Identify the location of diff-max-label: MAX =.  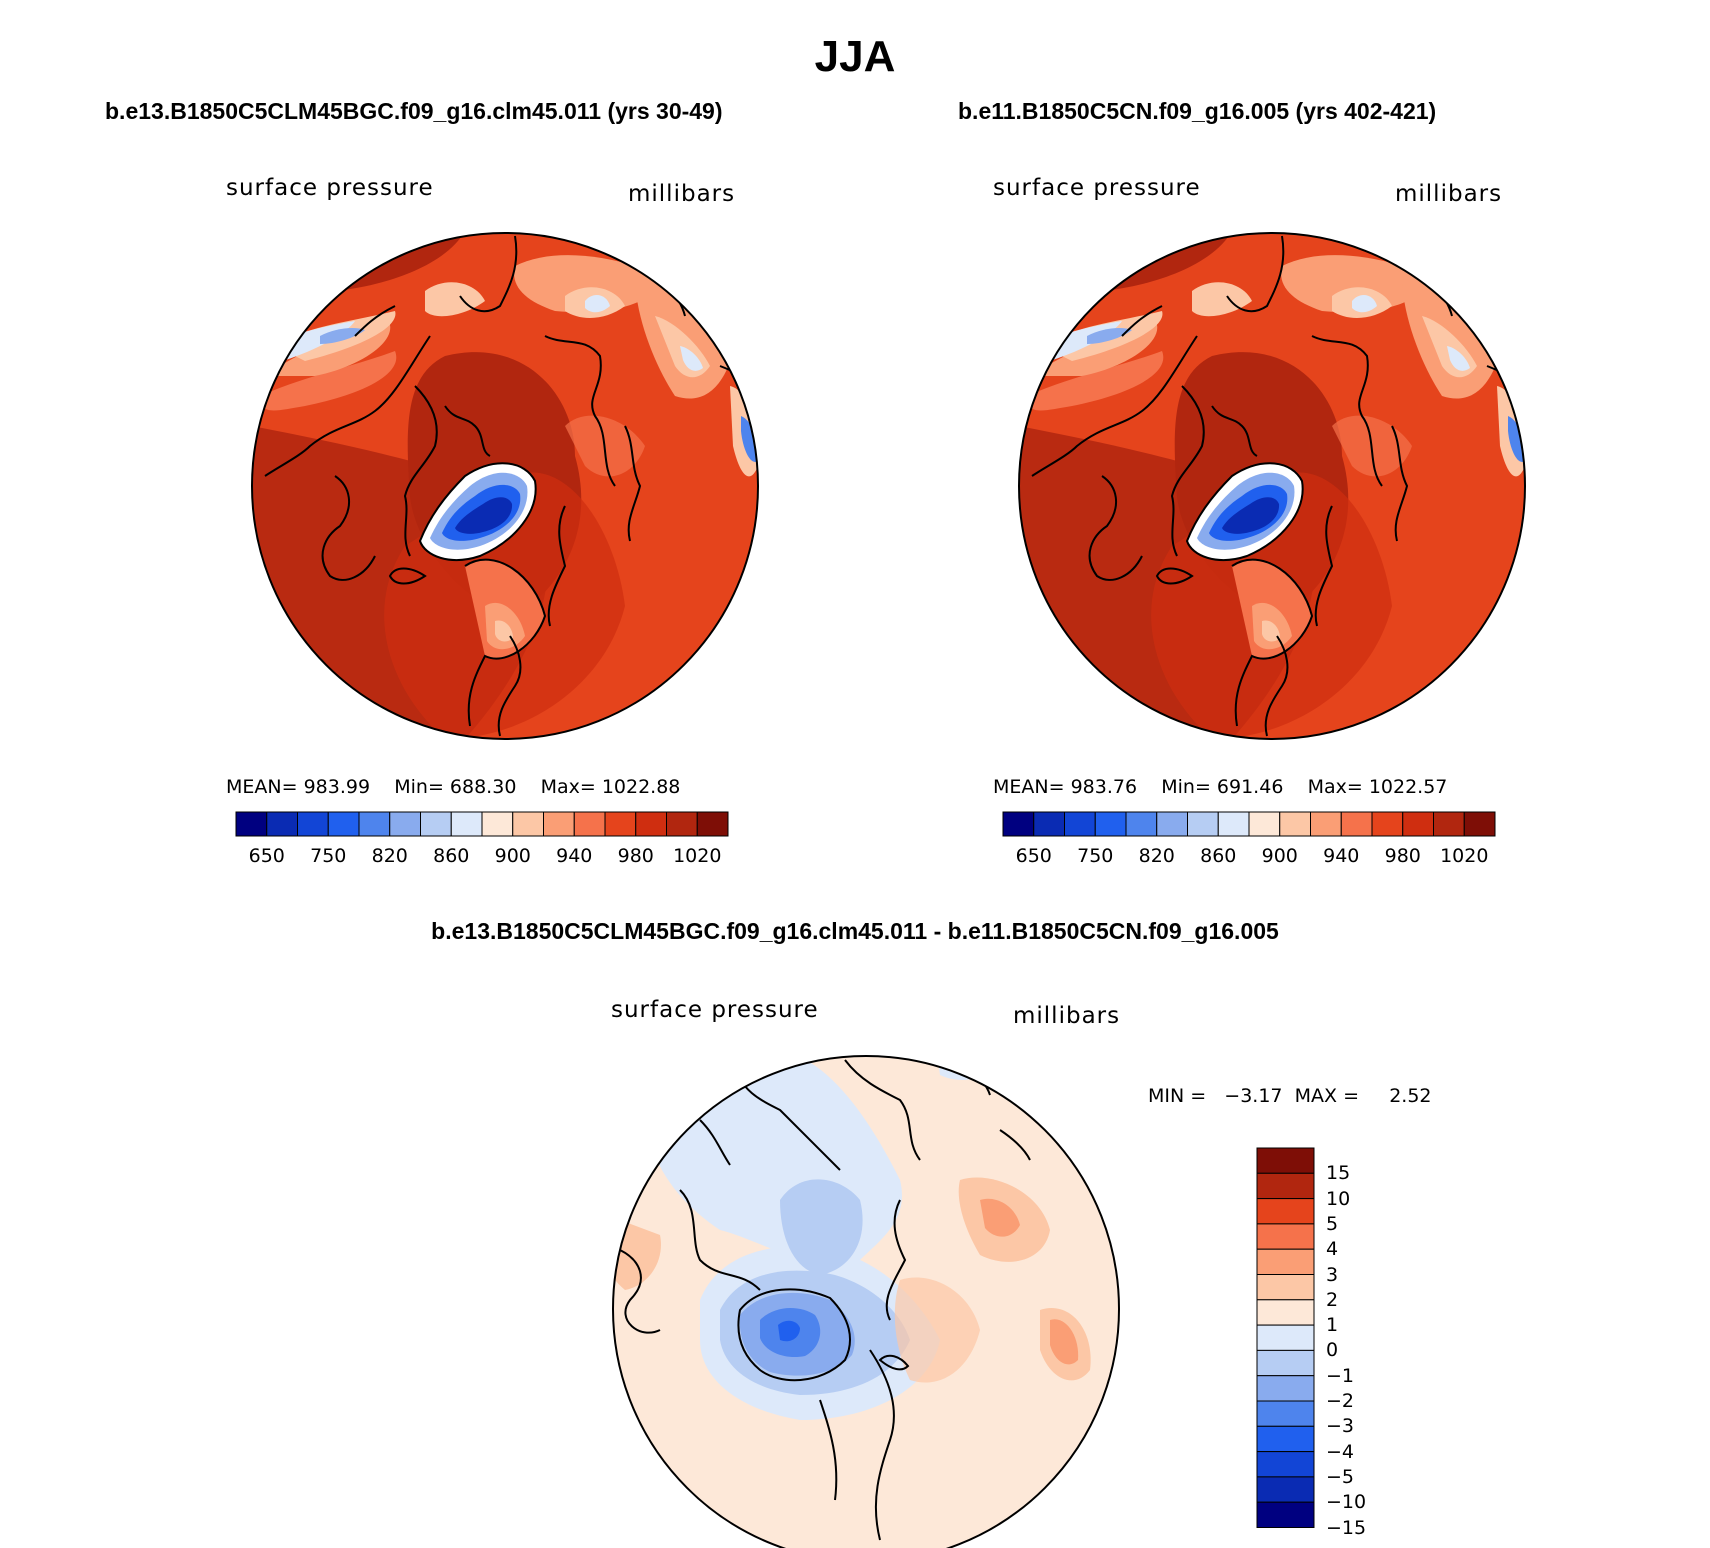
(1326, 1096).